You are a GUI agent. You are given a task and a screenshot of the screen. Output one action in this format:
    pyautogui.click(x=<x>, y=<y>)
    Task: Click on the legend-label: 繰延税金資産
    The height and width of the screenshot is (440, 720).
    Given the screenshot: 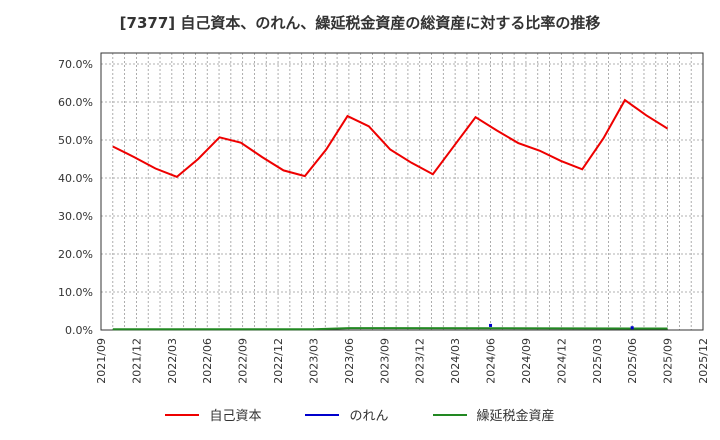 What is the action you would take?
    pyautogui.click(x=515, y=416)
    